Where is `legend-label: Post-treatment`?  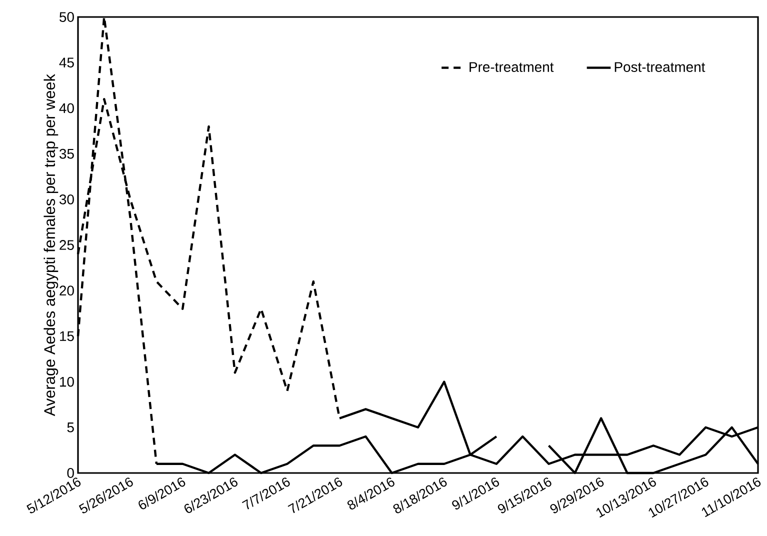 legend-label: Post-treatment is located at coordinates (660, 67).